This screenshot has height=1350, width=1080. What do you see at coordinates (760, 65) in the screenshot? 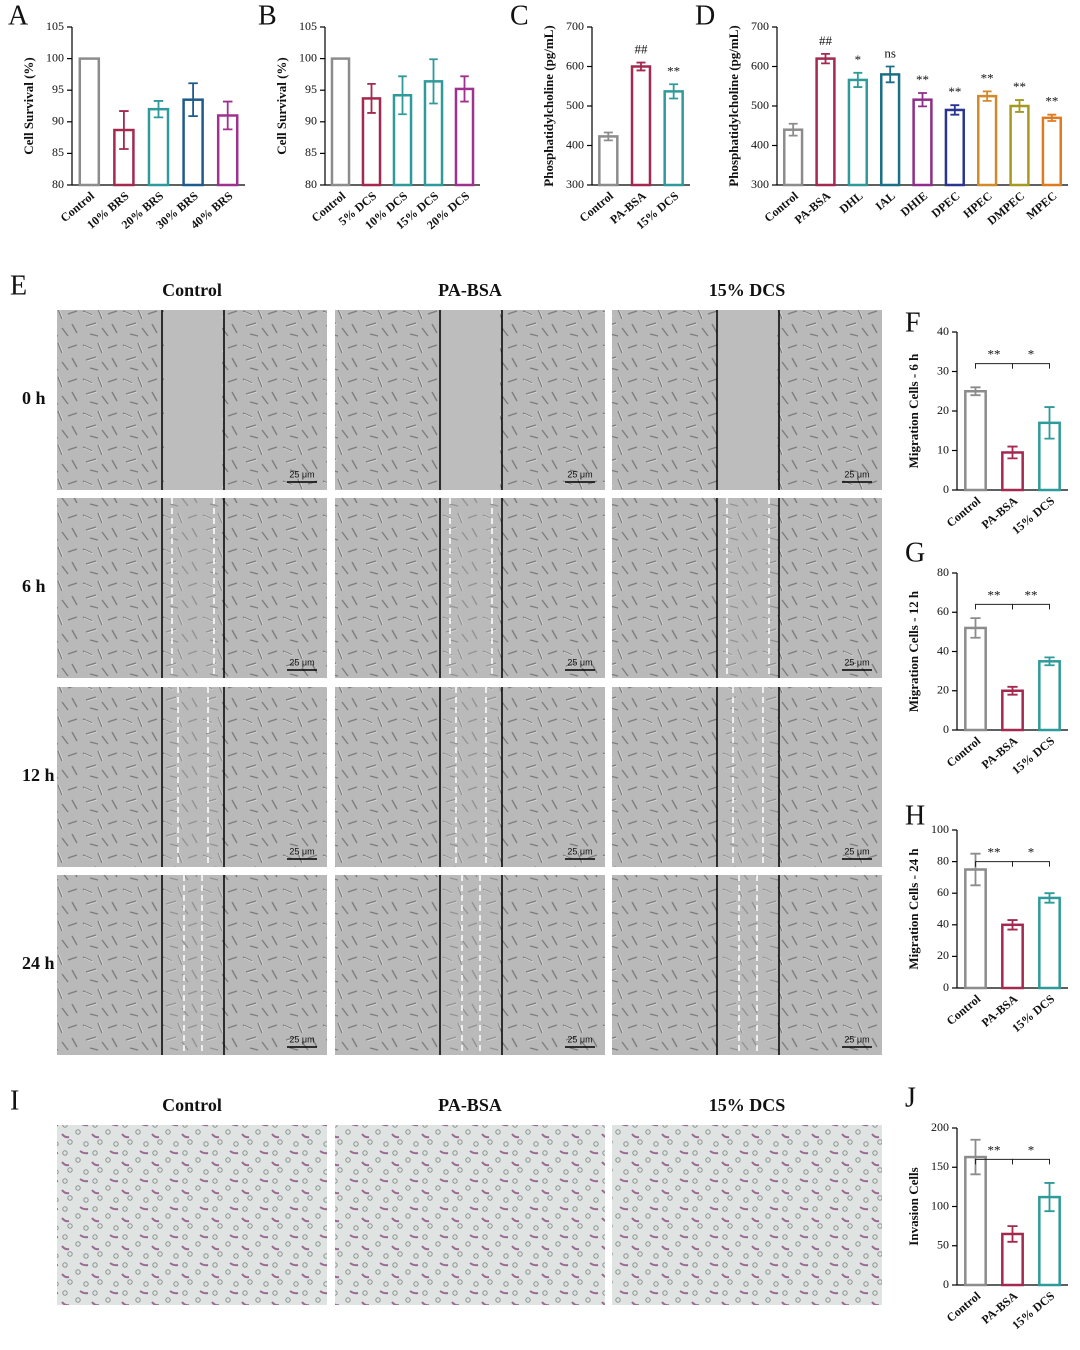
I see `y-tick-label: 600` at bounding box center [760, 65].